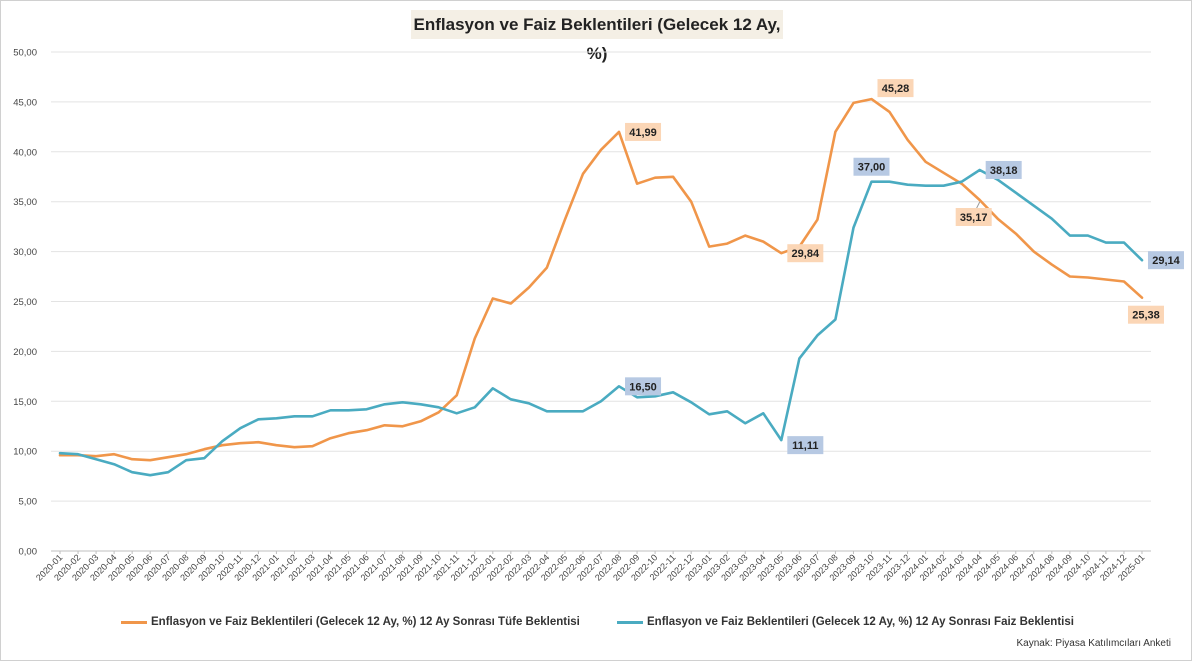 The height and width of the screenshot is (661, 1192). I want to click on data-label: 16,50, so click(643, 387).